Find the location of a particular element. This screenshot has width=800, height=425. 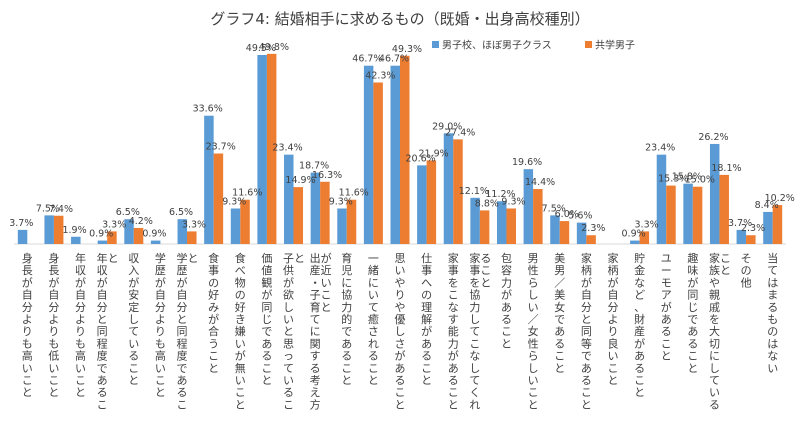

data-label-s1-4: 0.9% is located at coordinates (101, 234).